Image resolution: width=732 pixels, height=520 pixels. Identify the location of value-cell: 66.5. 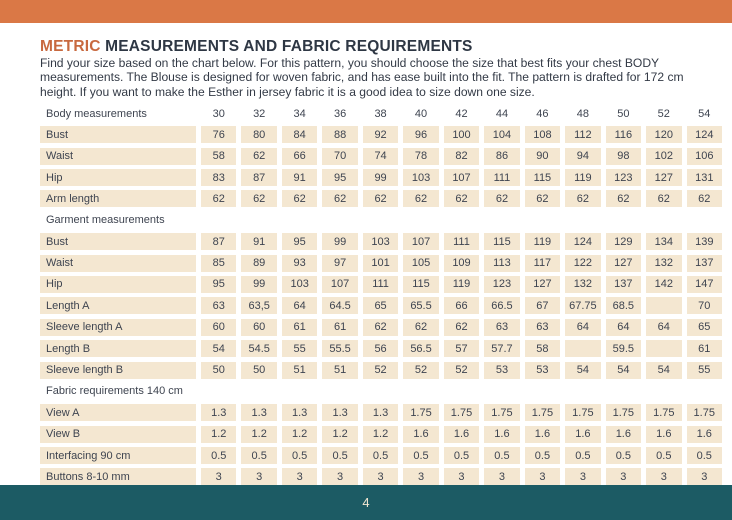
(502, 306).